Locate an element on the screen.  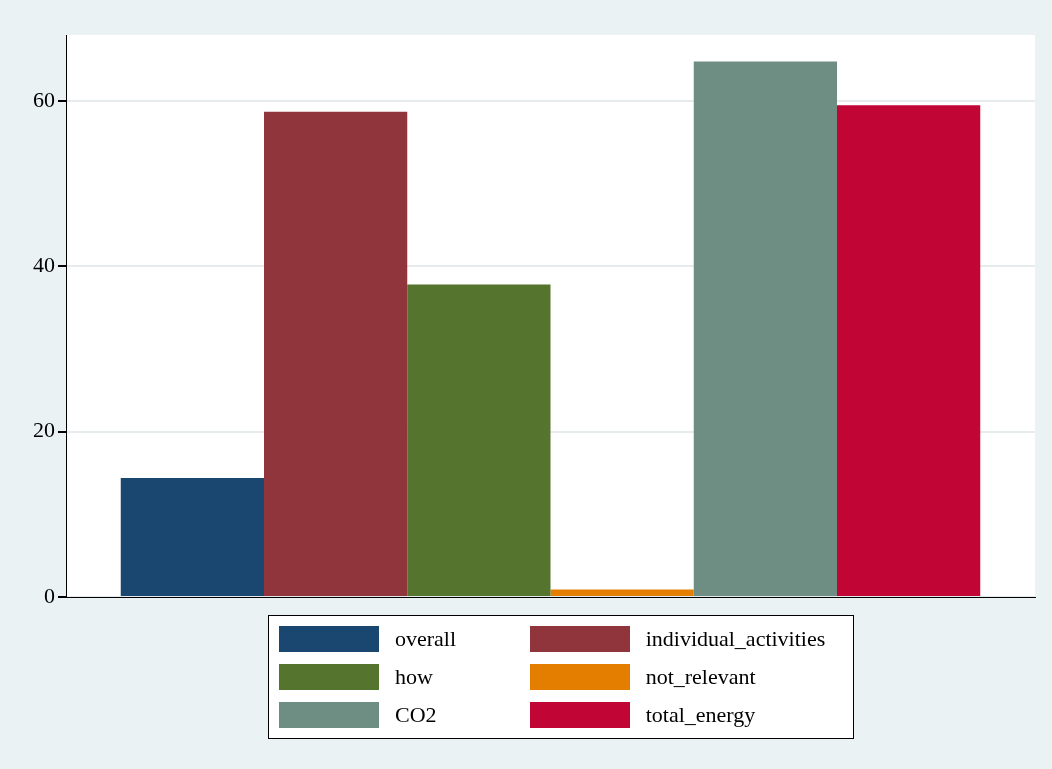
legend-label: overall is located at coordinates (426, 639).